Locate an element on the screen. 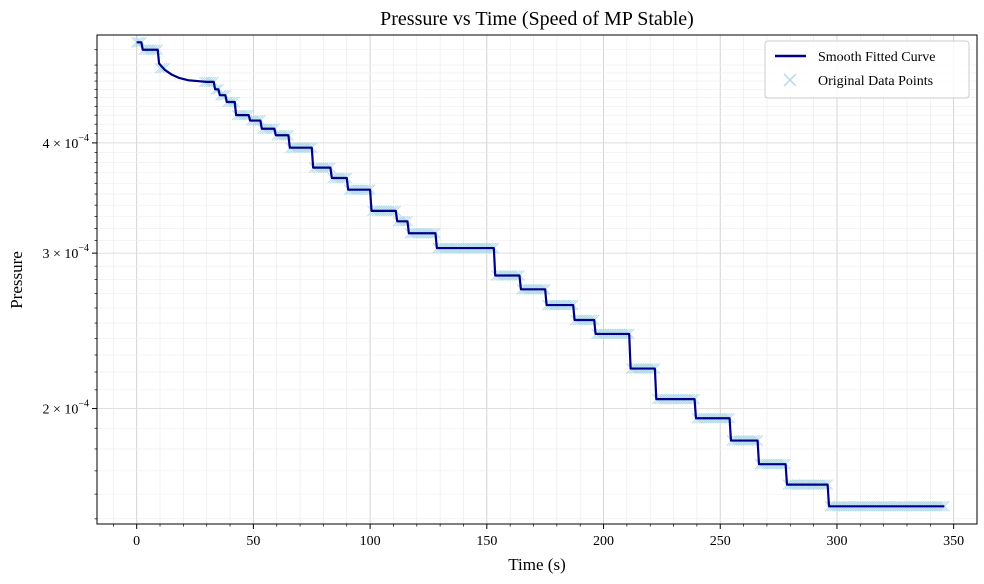 The width and height of the screenshot is (984, 584). legend-box is located at coordinates (867, 69).